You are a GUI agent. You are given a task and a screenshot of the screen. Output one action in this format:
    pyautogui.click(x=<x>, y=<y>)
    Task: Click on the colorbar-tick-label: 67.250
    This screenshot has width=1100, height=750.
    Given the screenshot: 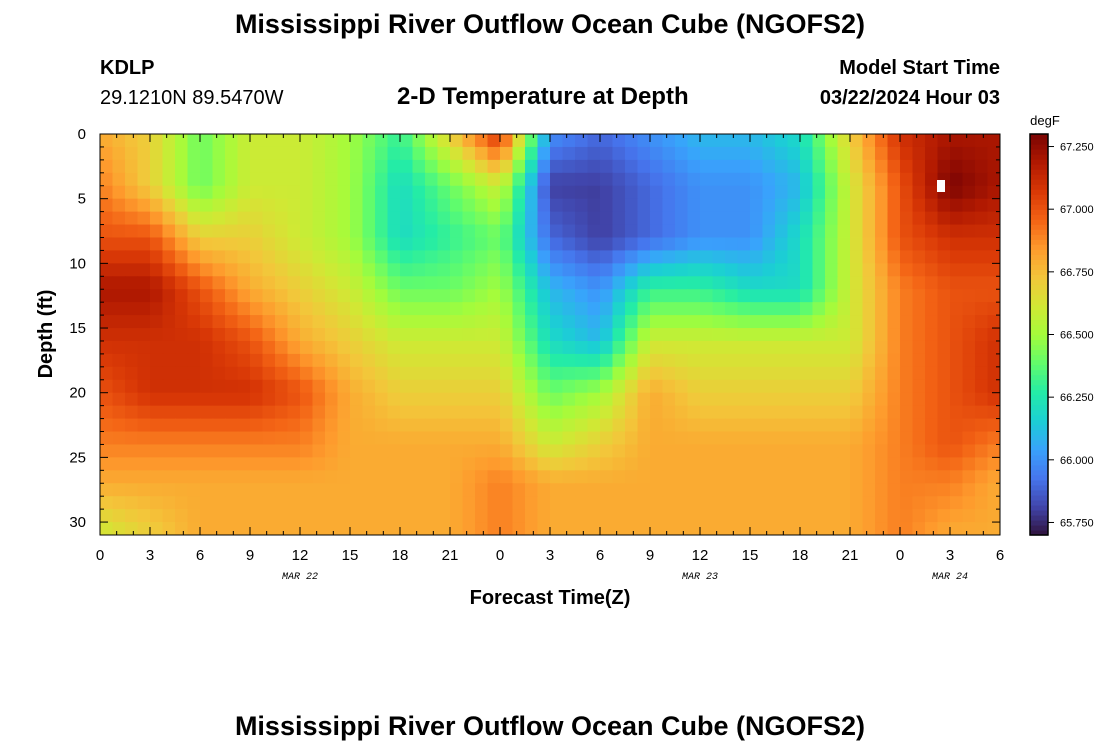 What is the action you would take?
    pyautogui.click(x=1077, y=148)
    